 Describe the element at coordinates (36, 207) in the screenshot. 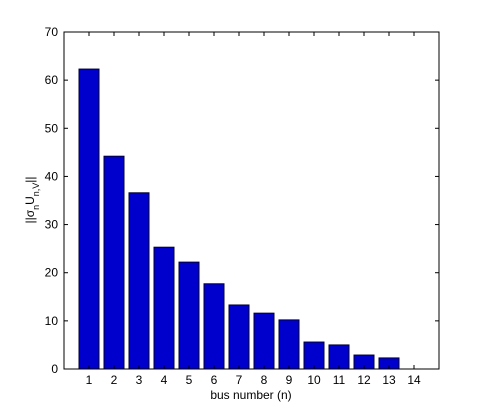

I see `y-axis-label-part: n` at that location.